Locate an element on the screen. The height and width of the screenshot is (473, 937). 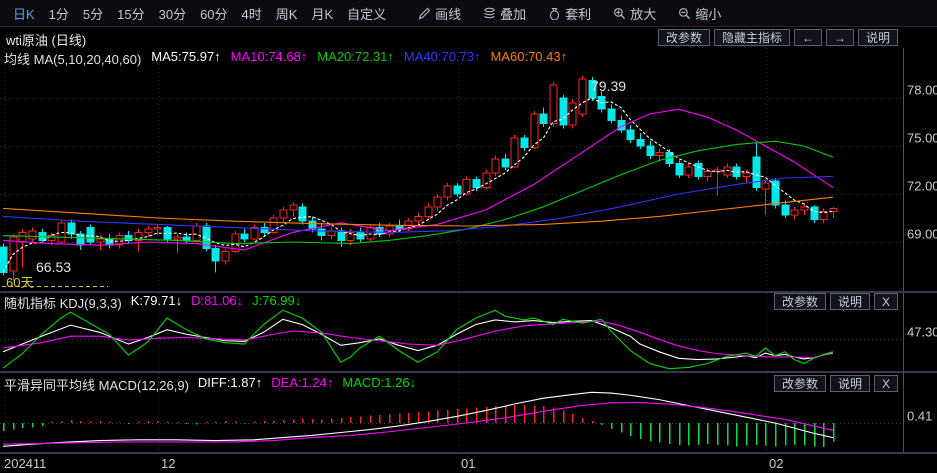
price-axis-label: 78.00 is located at coordinates (922, 90).